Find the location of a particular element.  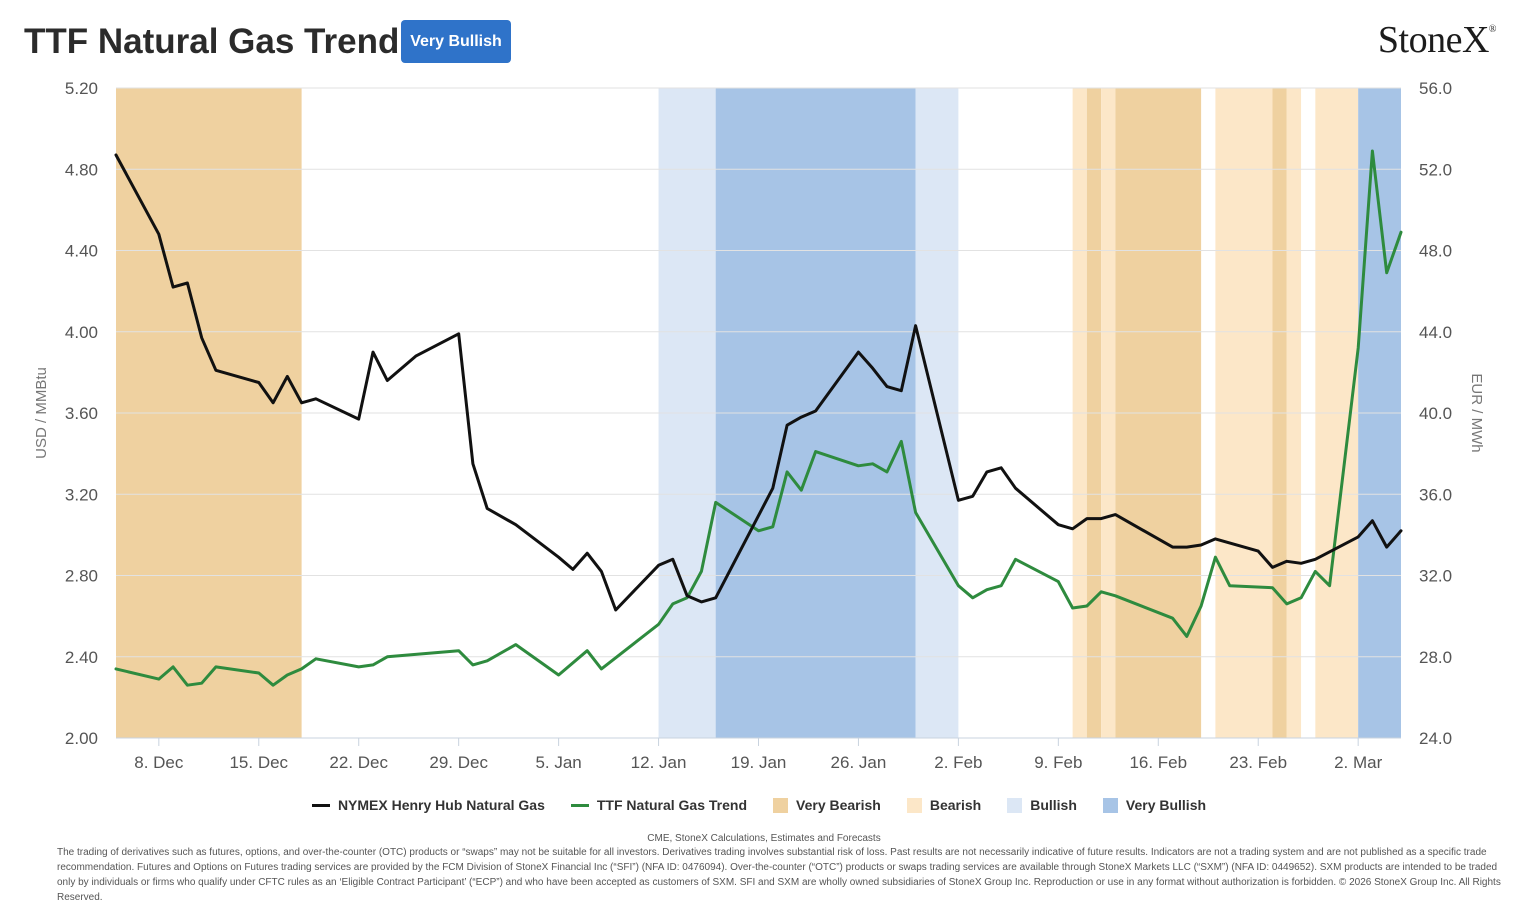

left-axis-label: USD / MMBtu is located at coordinates (41, 413).